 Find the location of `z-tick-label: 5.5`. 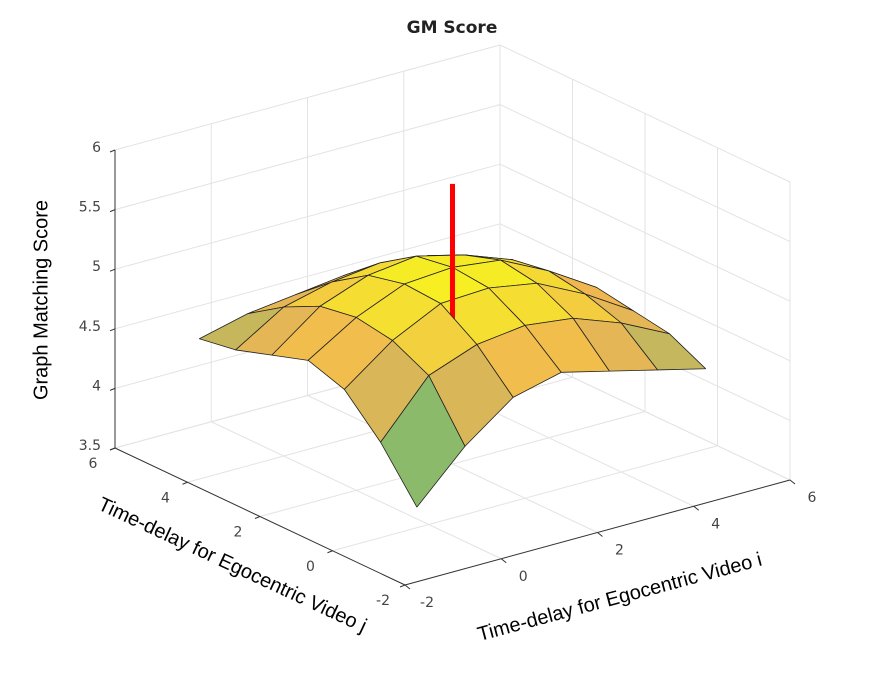

z-tick-label: 5.5 is located at coordinates (90, 208).